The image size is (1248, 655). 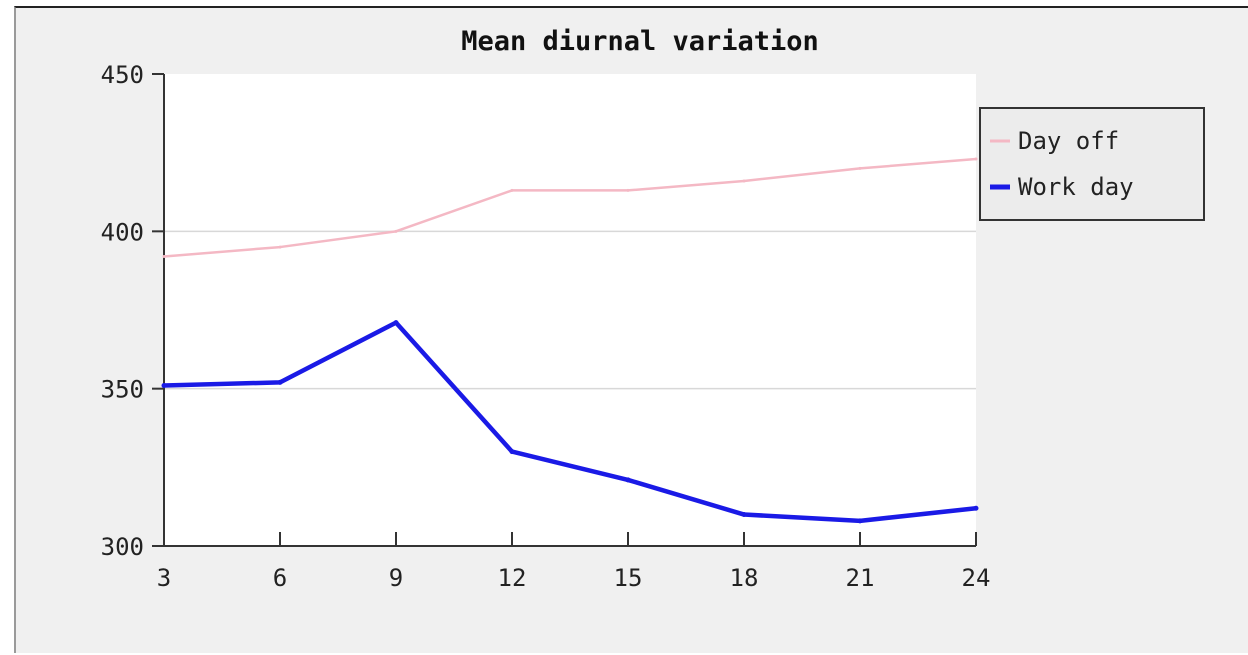 I want to click on x-tick-label-6: 6, so click(x=280, y=578).